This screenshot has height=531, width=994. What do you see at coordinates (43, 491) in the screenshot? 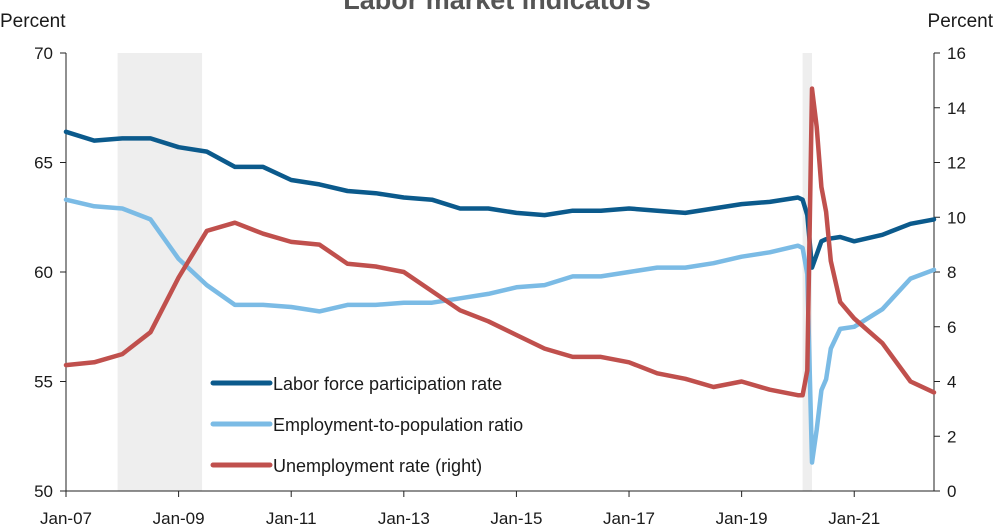
I see `left-tick-label: 50` at bounding box center [43, 491].